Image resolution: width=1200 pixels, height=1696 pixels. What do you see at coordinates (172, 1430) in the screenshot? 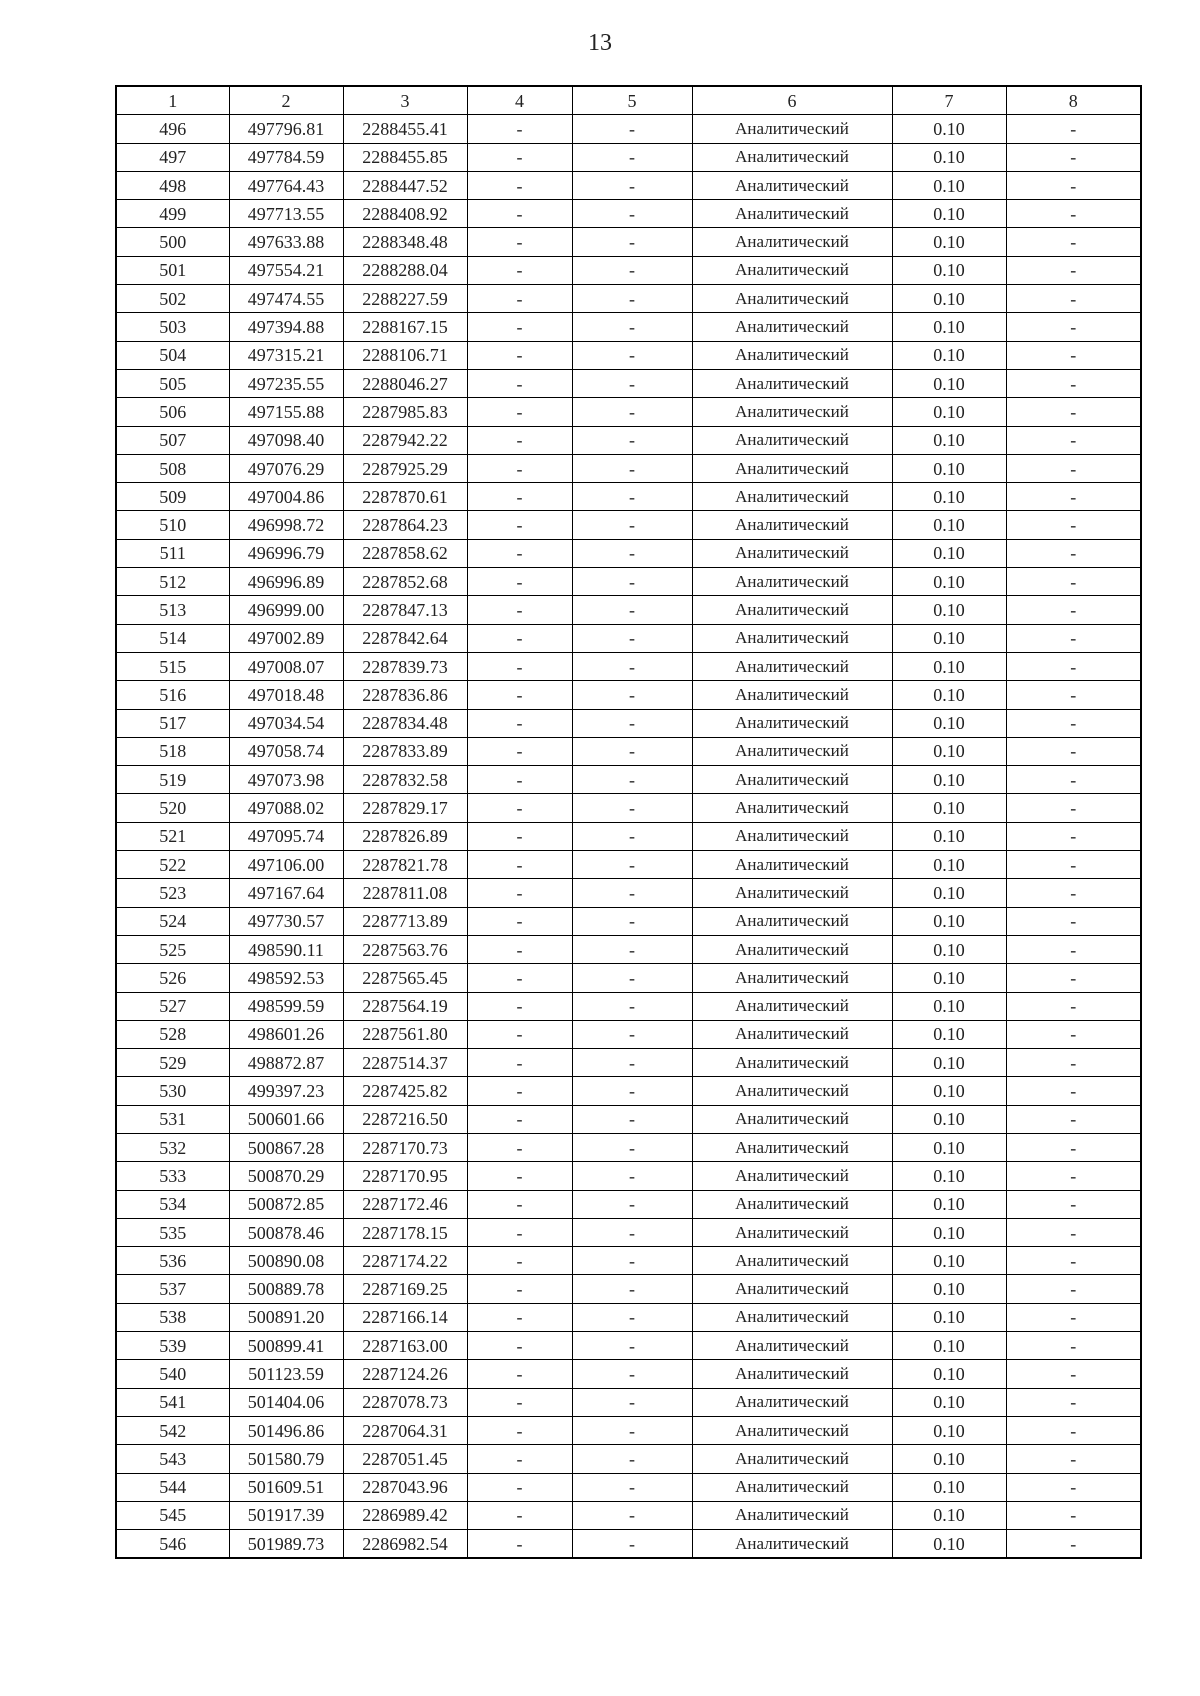
I see `point-number-cell: 542` at bounding box center [172, 1430].